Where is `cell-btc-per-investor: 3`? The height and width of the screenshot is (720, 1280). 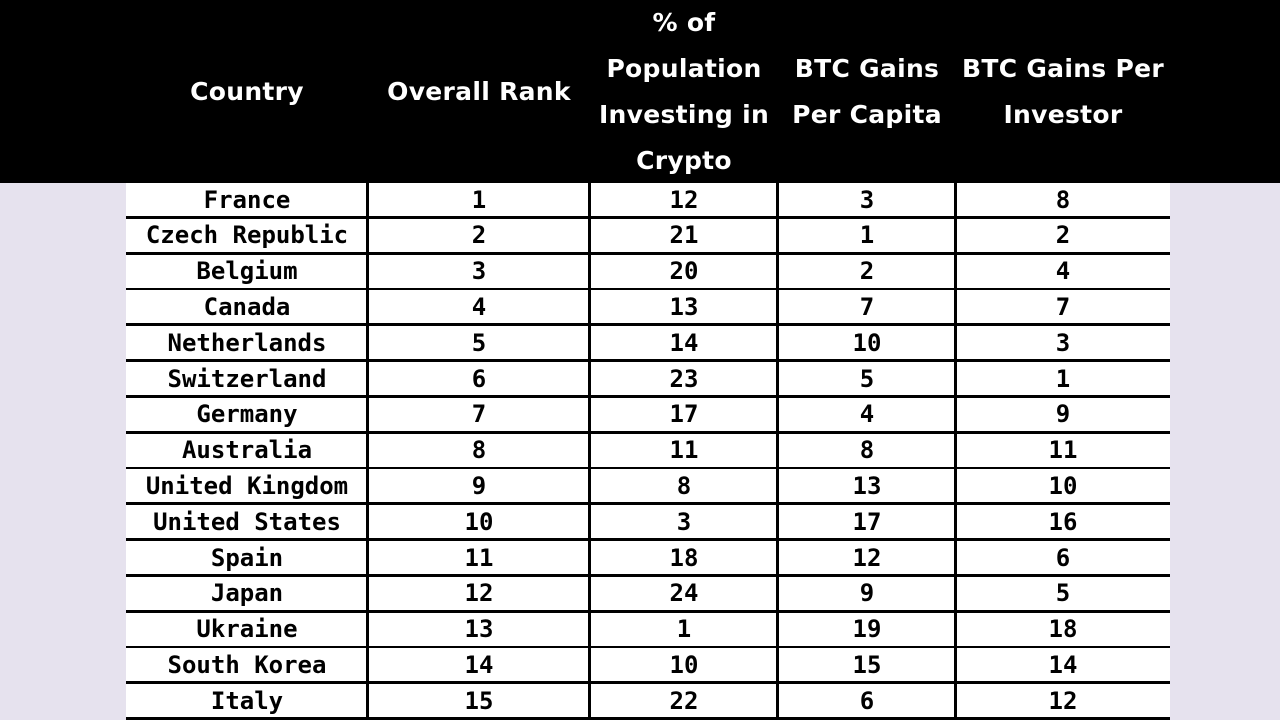
cell-btc-per-investor: 3 is located at coordinates (1063, 342).